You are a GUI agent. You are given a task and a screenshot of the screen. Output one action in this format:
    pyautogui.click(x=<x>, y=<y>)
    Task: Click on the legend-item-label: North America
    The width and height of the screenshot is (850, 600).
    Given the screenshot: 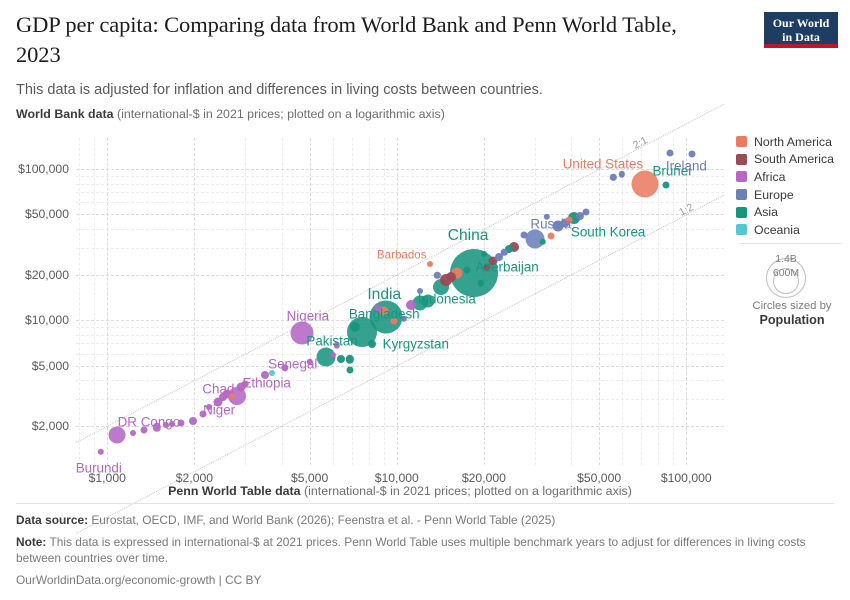 What is the action you would take?
    pyautogui.click(x=793, y=141)
    